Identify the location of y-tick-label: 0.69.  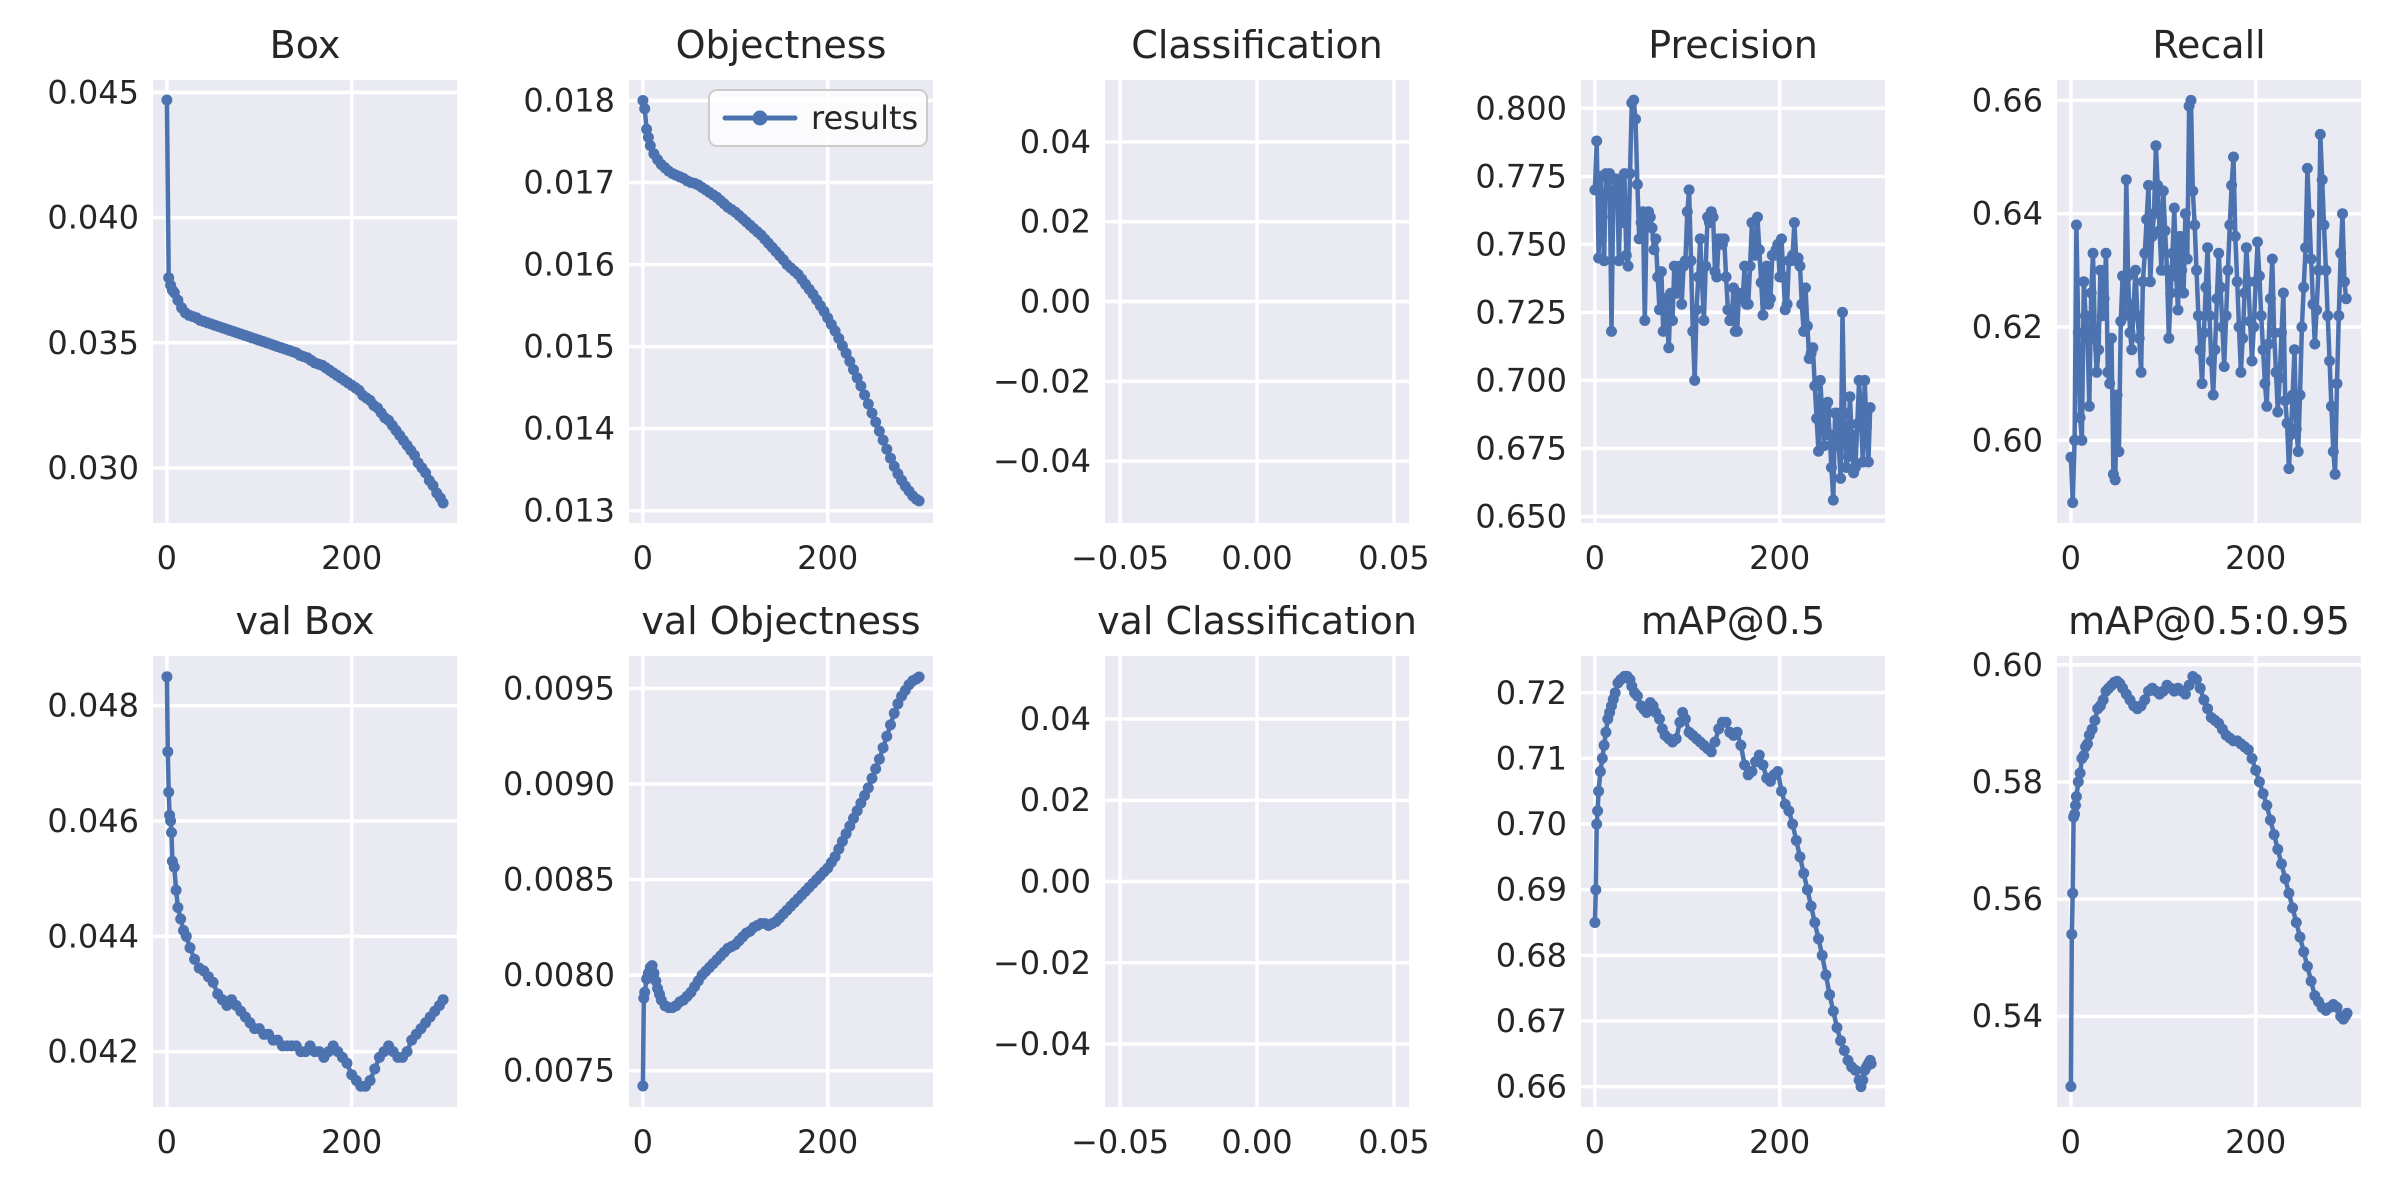
(1531, 890).